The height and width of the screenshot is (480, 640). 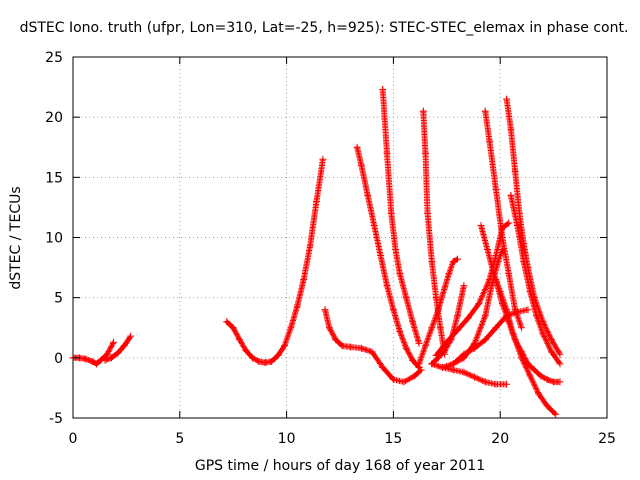 I want to click on x-tick-label: 25, so click(x=607, y=439).